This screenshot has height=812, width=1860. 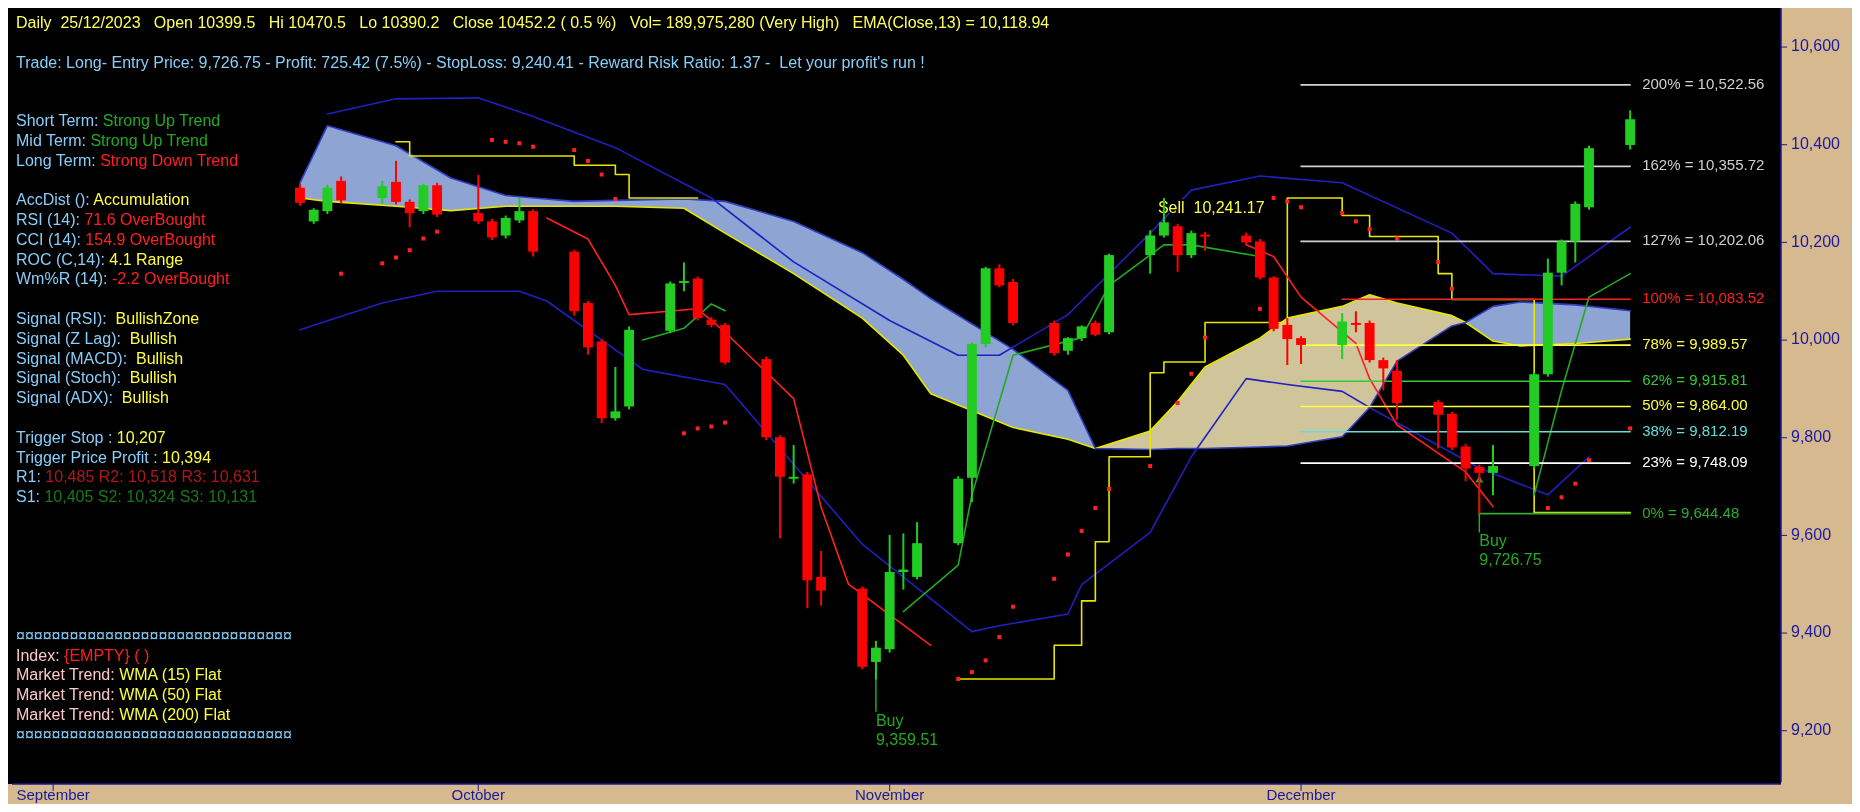 What do you see at coordinates (470, 63) in the screenshot?
I see `text: Trade: Long- Entry Price: 9,726.75 - Profit: 725.42 (7.5%) - StopLoss: 9,240.41 - Reward Risk Ratio: 1.37 - Let your profit's run !` at bounding box center [470, 63].